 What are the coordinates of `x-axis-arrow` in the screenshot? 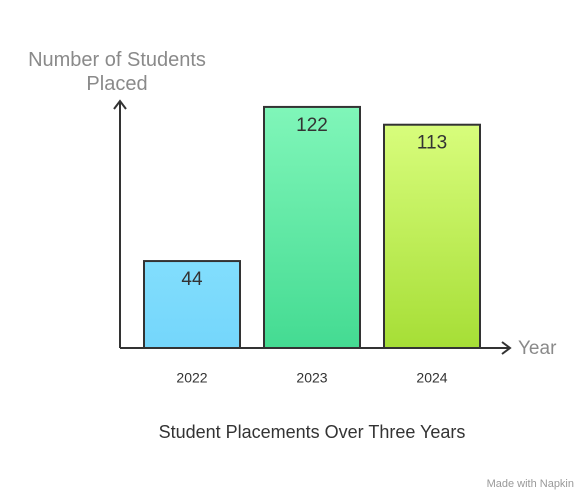 It's located at (506, 348).